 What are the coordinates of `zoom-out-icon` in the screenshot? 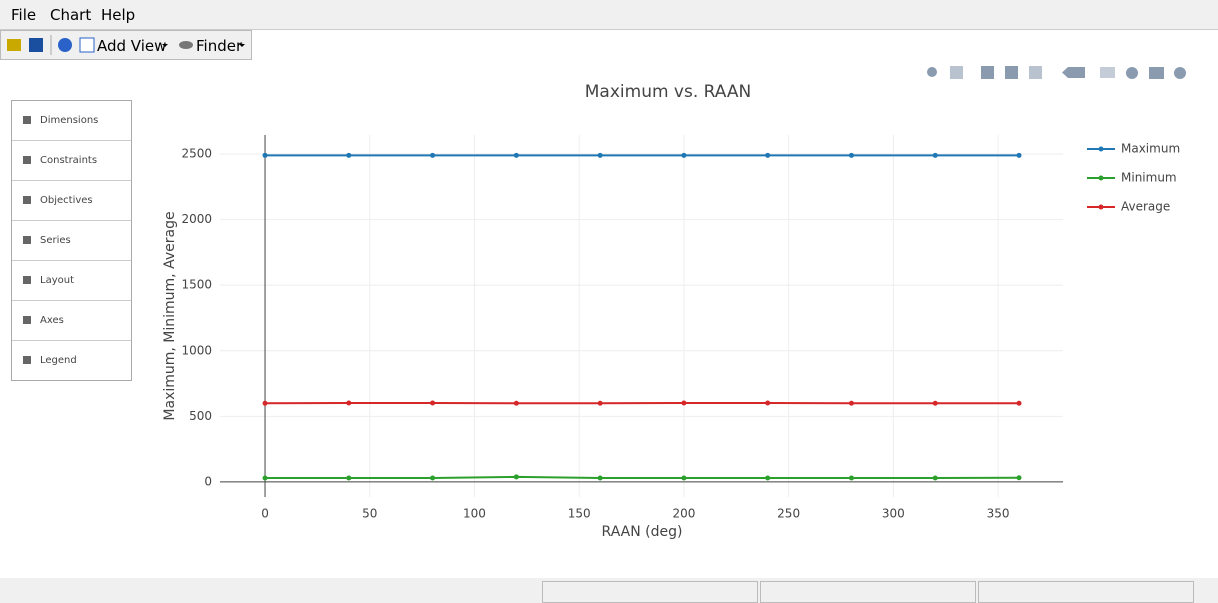 It's located at (1011, 72).